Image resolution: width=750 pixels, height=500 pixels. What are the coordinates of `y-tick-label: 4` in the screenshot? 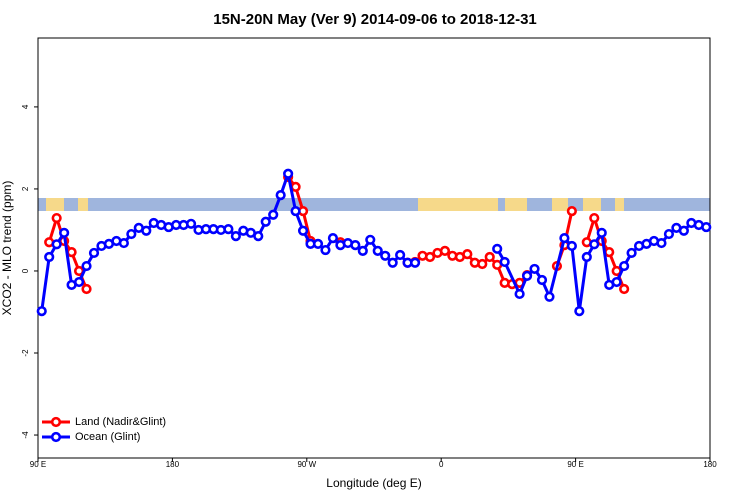 It's located at (25, 106).